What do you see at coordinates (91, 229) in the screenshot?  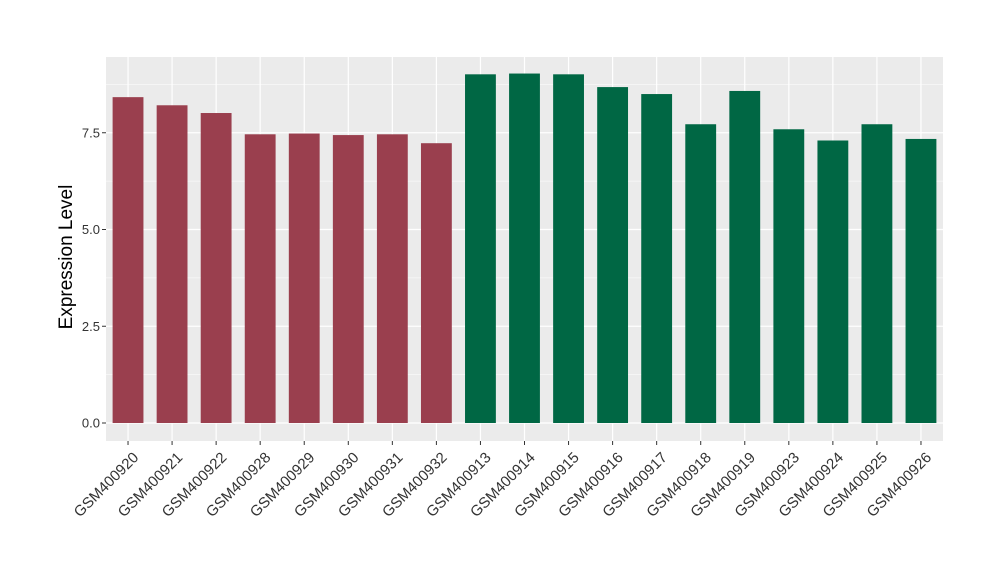 I see `y-tick-label: 5.0` at bounding box center [91, 229].